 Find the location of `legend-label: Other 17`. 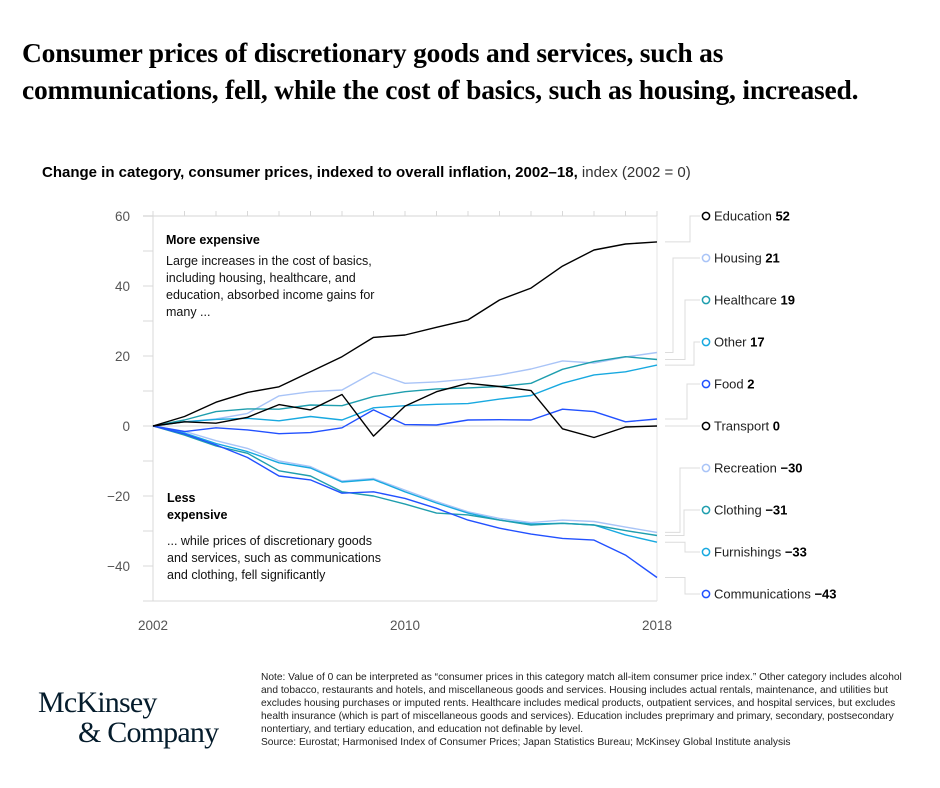

legend-label: Other 17 is located at coordinates (739, 342).